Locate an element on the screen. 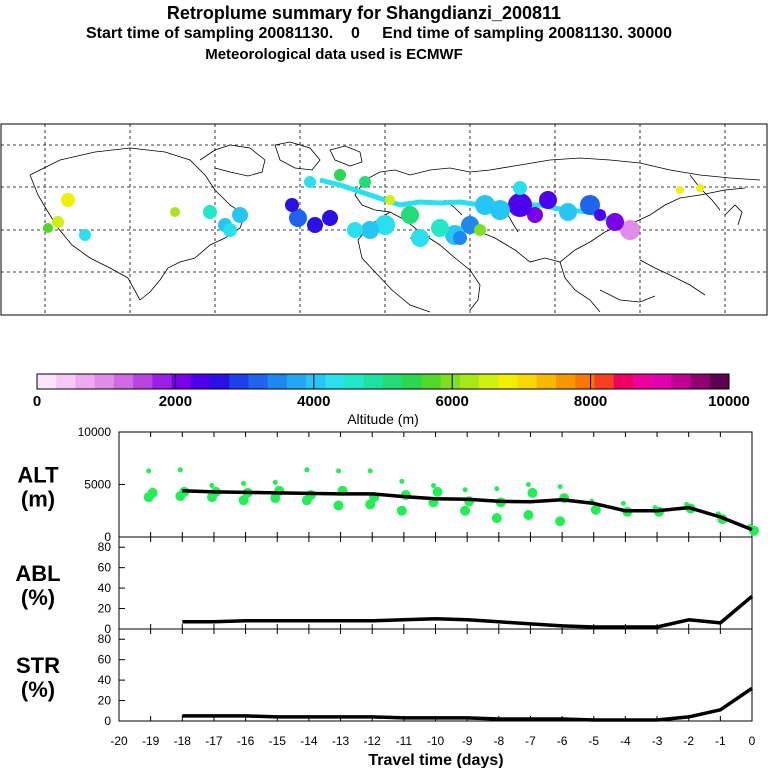 This screenshot has height=768, width=768. x-tick-label: -6 is located at coordinates (562, 741).